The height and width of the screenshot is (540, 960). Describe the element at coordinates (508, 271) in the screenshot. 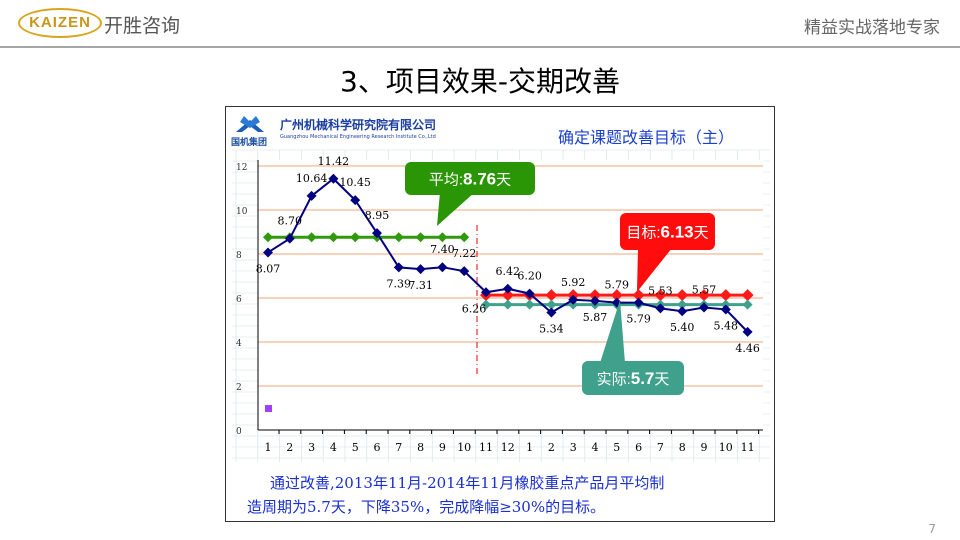

I see `data-label: 6.42` at that location.